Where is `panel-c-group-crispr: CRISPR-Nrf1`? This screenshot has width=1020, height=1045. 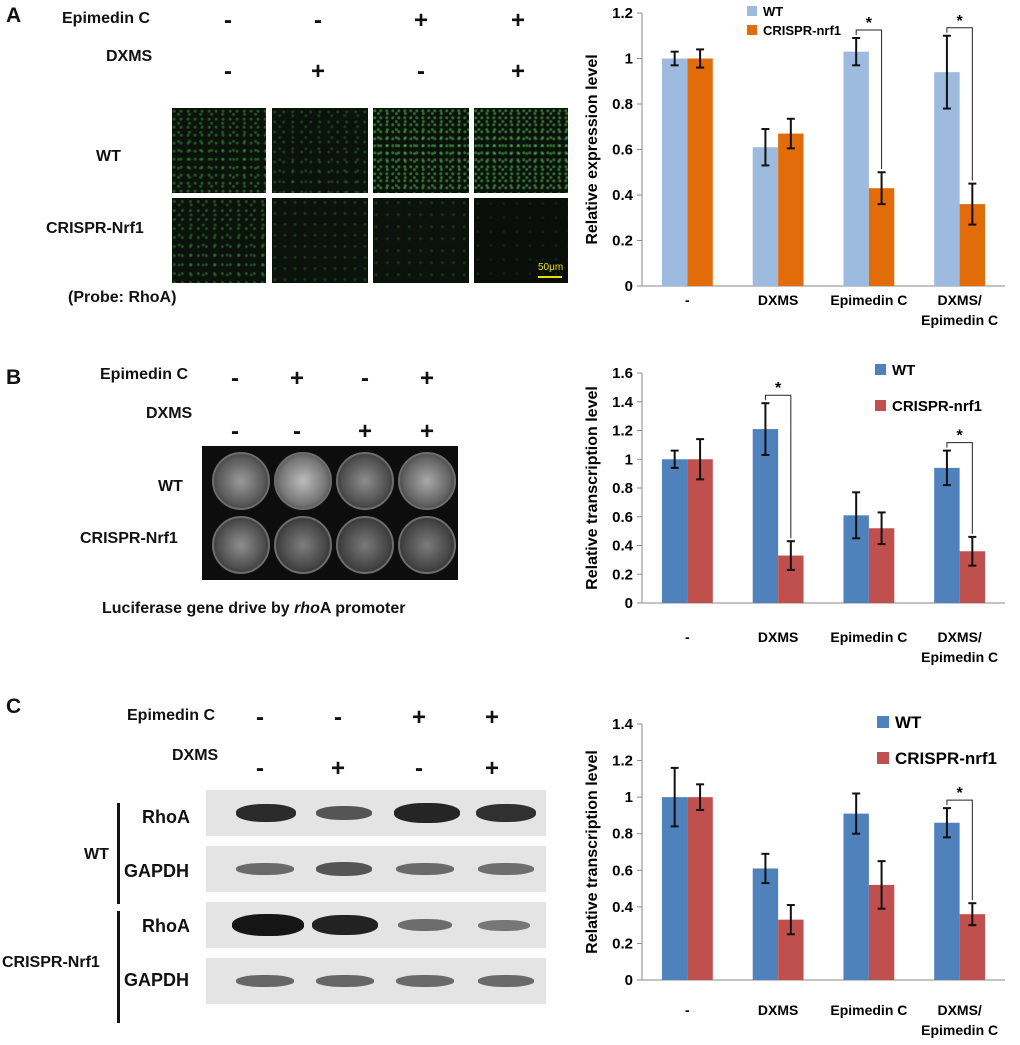 panel-c-group-crispr: CRISPR-Nrf1 is located at coordinates (51, 962).